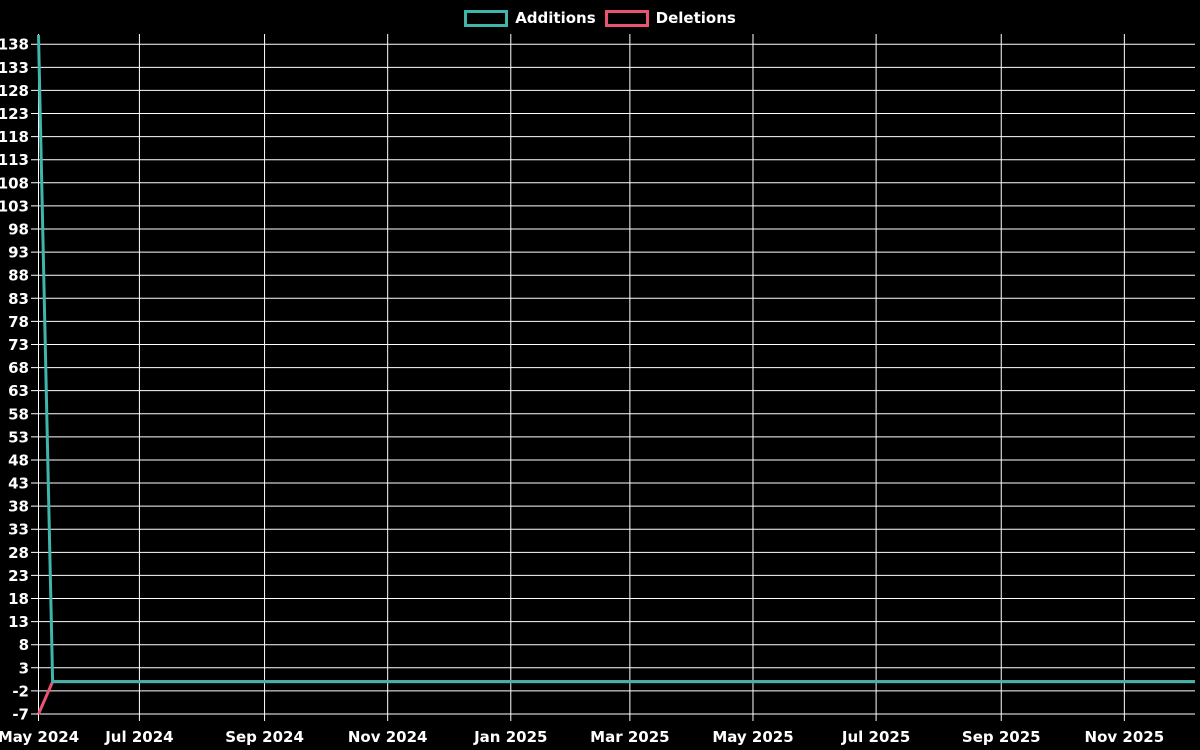 The width and height of the screenshot is (1200, 750). I want to click on y-tick-label: 88, so click(18, 276).